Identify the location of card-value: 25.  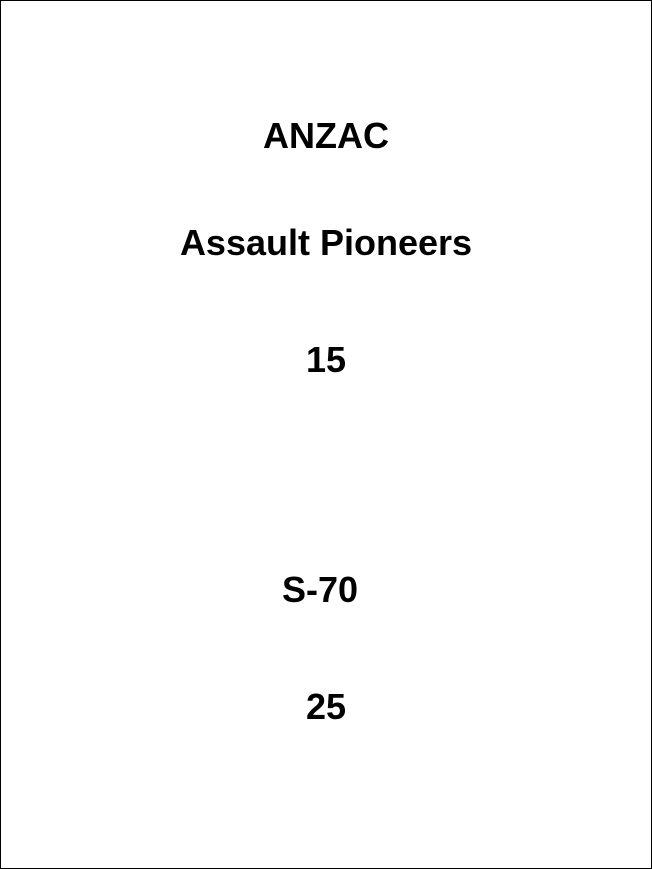
(326, 706).